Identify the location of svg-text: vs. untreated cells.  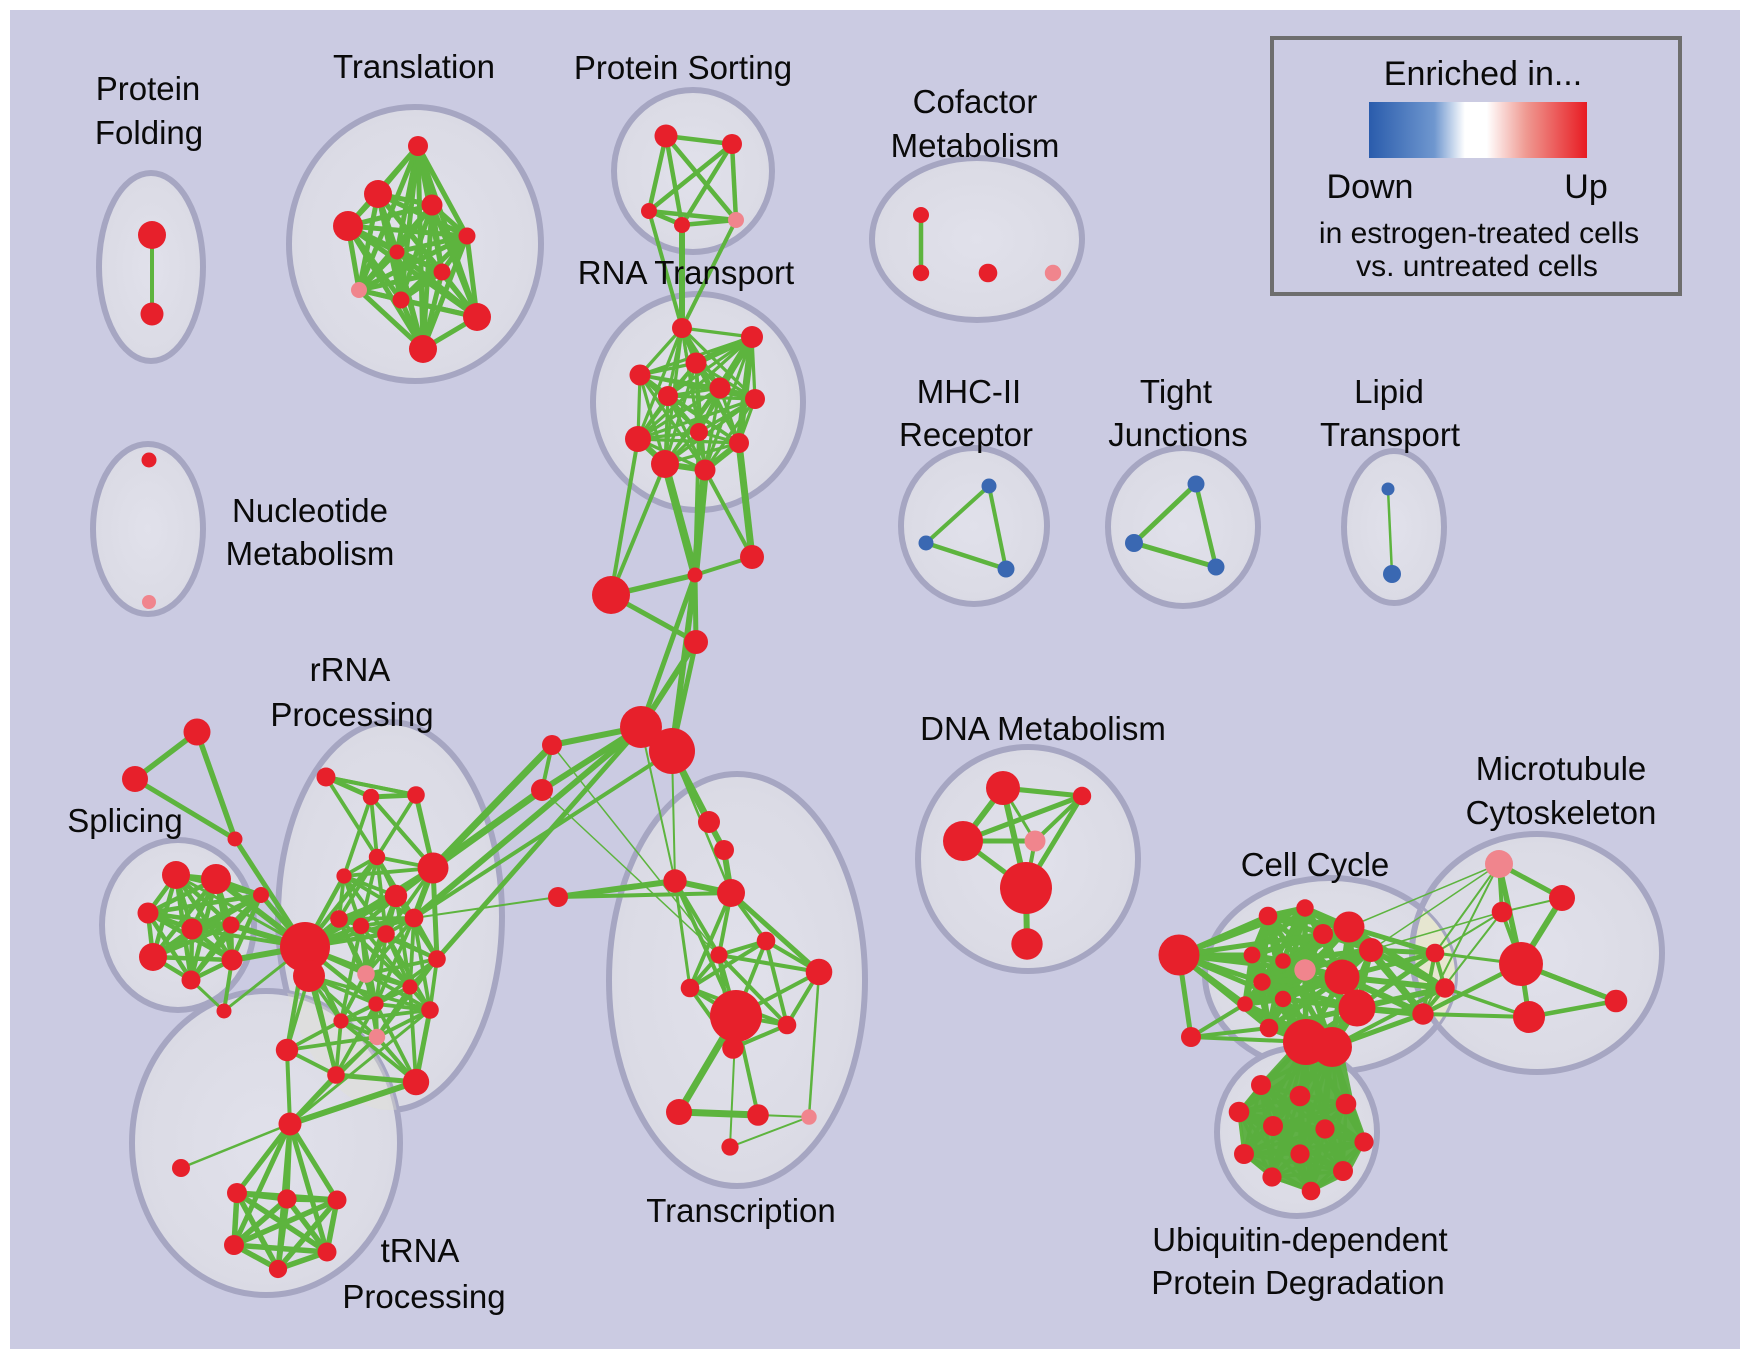
(1477, 266).